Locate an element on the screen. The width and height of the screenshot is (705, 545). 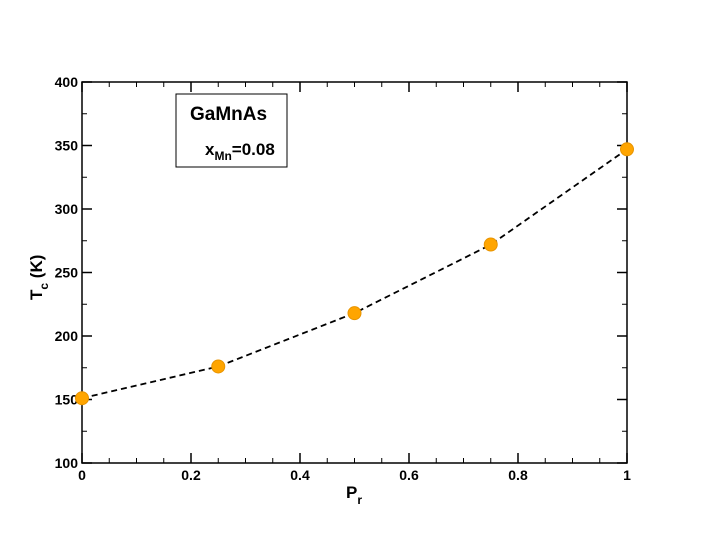
x-tick-label: 1 is located at coordinates (627, 475).